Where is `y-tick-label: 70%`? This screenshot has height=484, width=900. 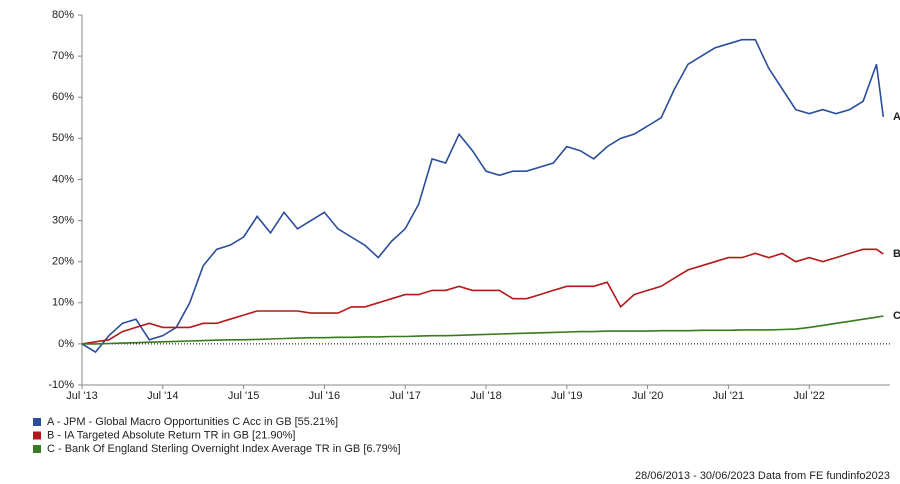 y-tick-label: 70% is located at coordinates (63, 56).